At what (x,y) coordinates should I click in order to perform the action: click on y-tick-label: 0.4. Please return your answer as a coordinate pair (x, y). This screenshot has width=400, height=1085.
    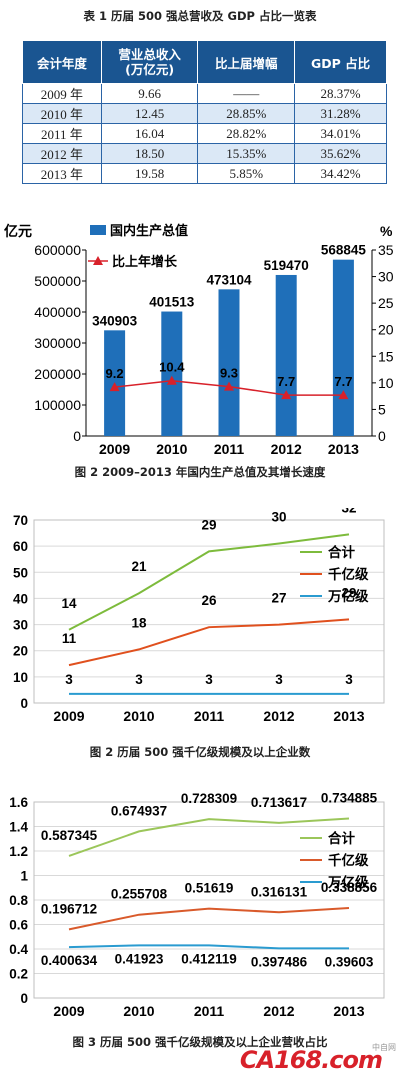
    Looking at the image, I should click on (18, 949).